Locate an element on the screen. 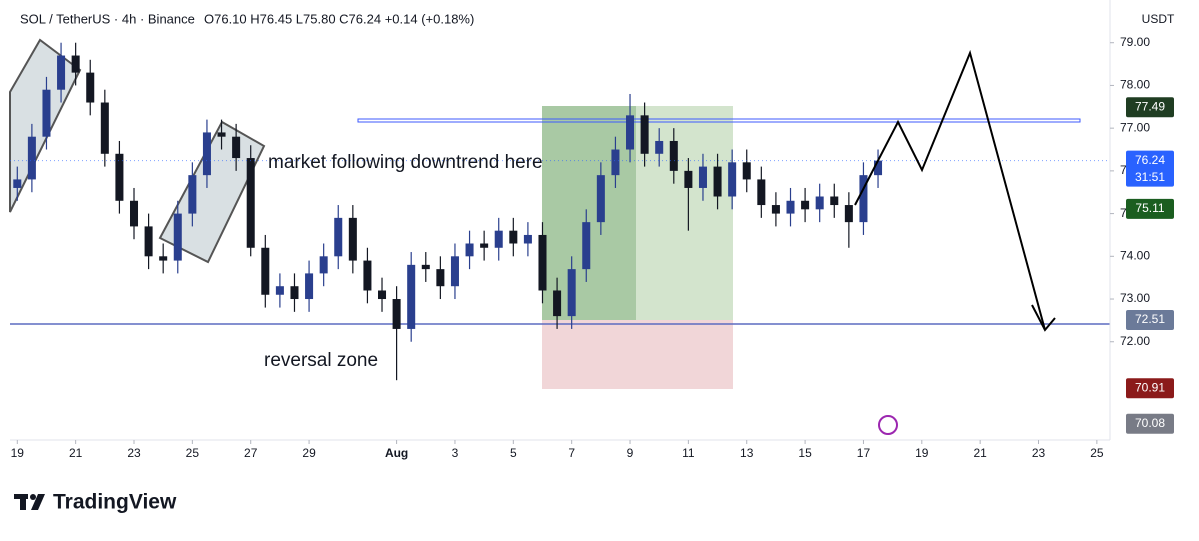 This screenshot has height=541, width=1199. x-tick-label: 9 is located at coordinates (630, 453).